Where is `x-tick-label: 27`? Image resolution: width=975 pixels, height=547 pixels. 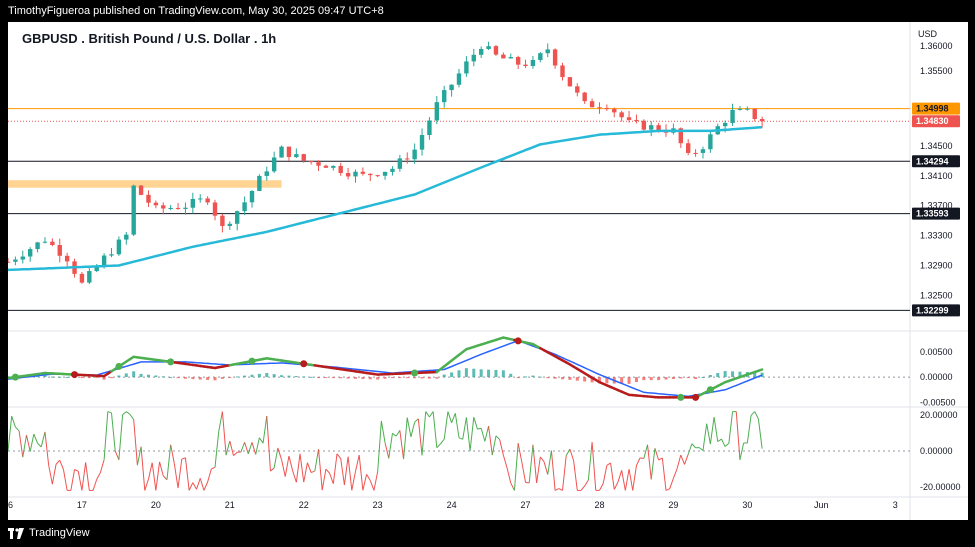
x-tick-label: 27 is located at coordinates (526, 505).